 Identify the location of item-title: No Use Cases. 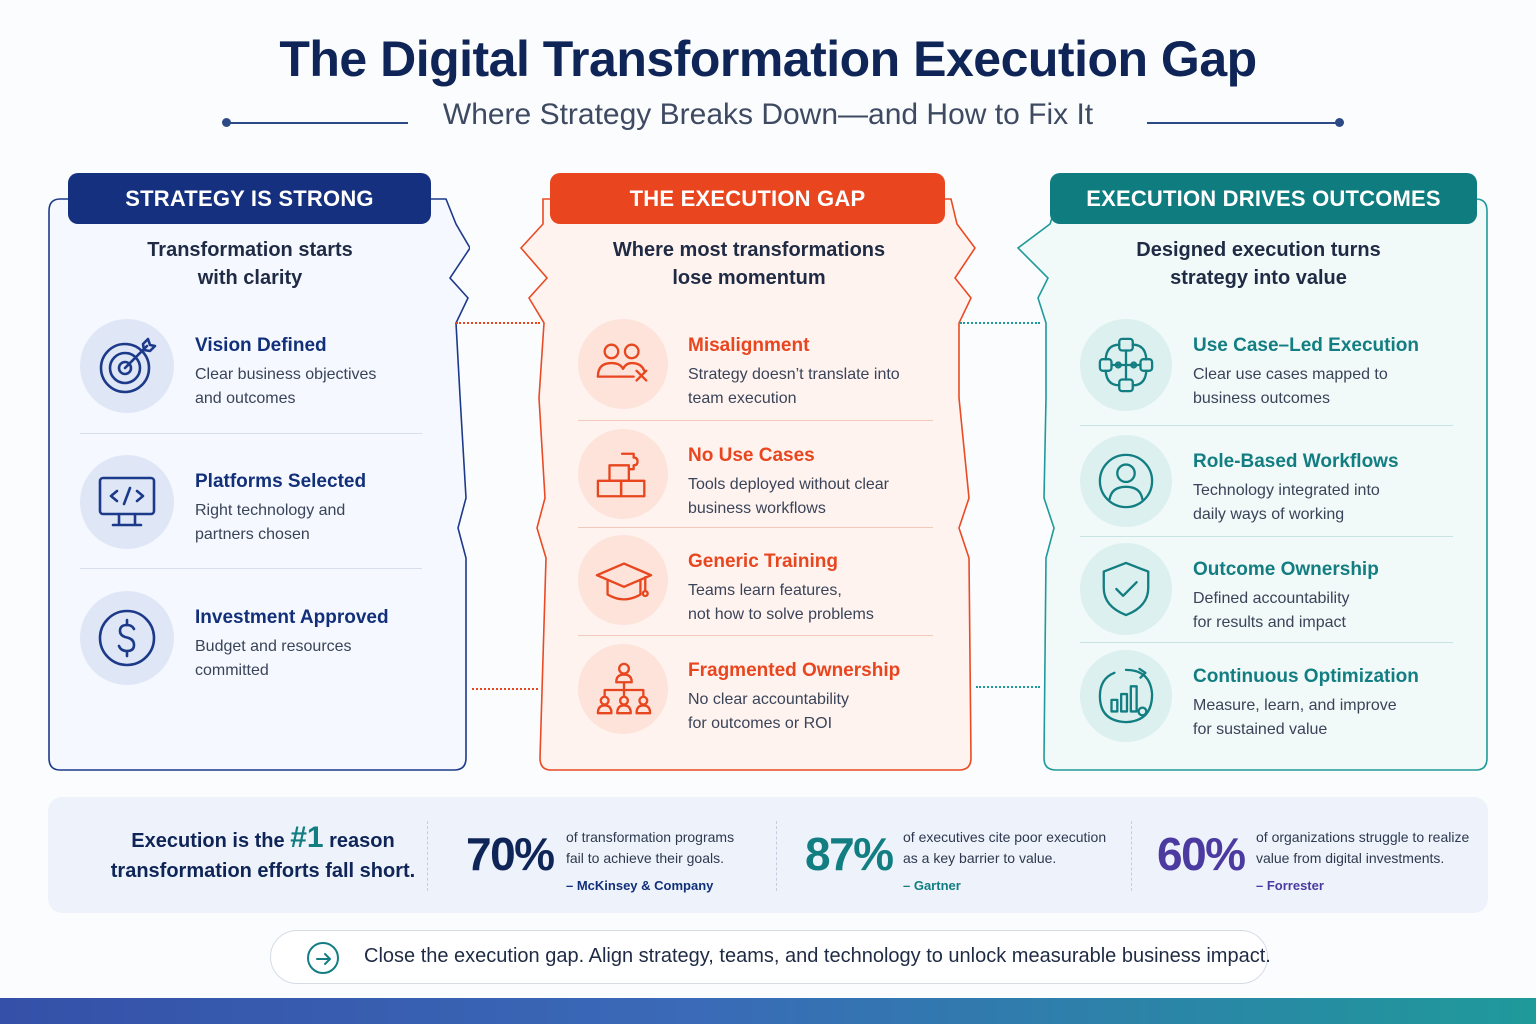
(751, 455).